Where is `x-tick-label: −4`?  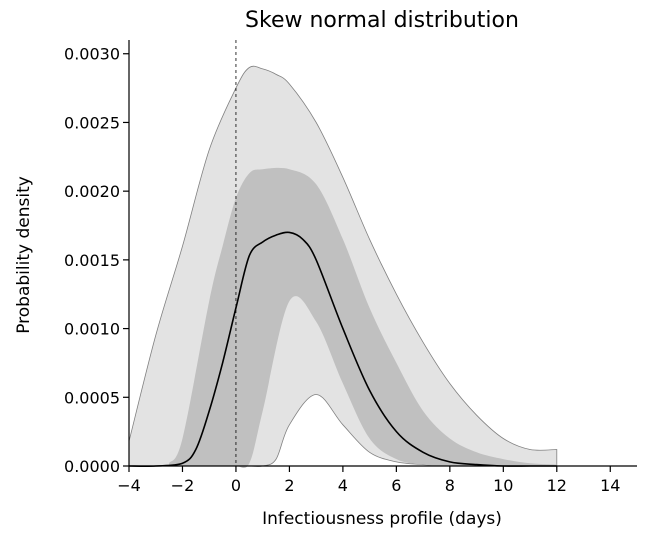
x-tick-label: −4 is located at coordinates (129, 485).